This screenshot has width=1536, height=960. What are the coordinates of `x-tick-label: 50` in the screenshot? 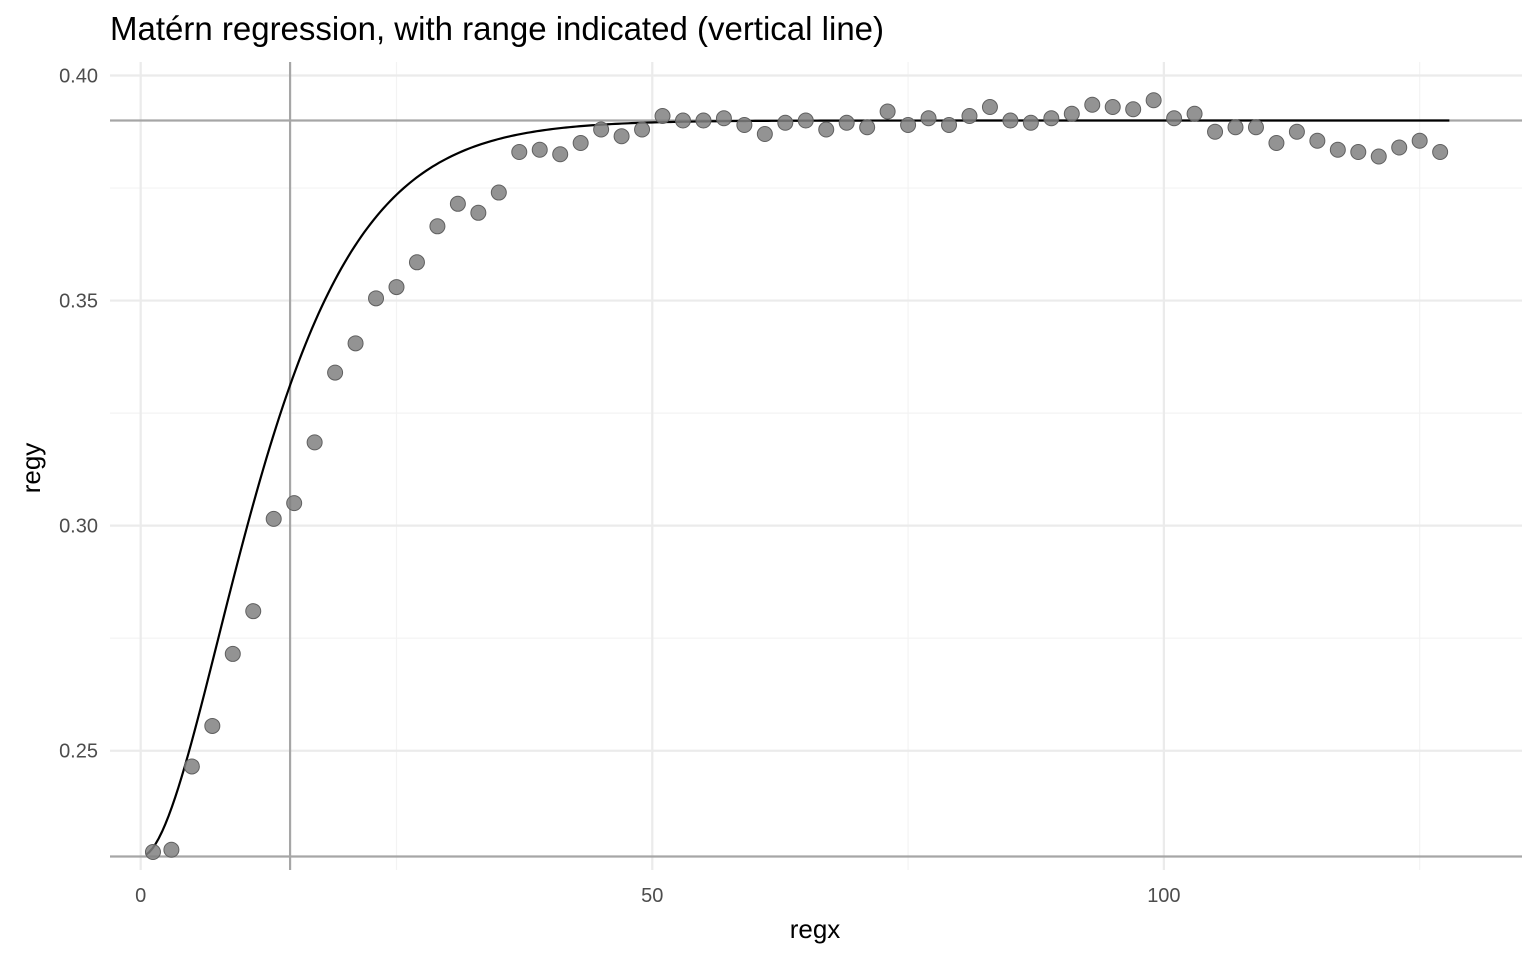 It's located at (652, 896).